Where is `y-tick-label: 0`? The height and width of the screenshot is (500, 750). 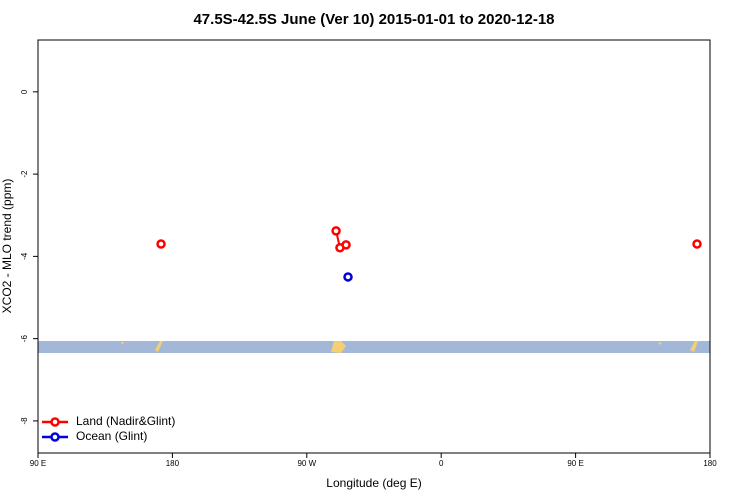
y-tick-label: 0 is located at coordinates (24, 91).